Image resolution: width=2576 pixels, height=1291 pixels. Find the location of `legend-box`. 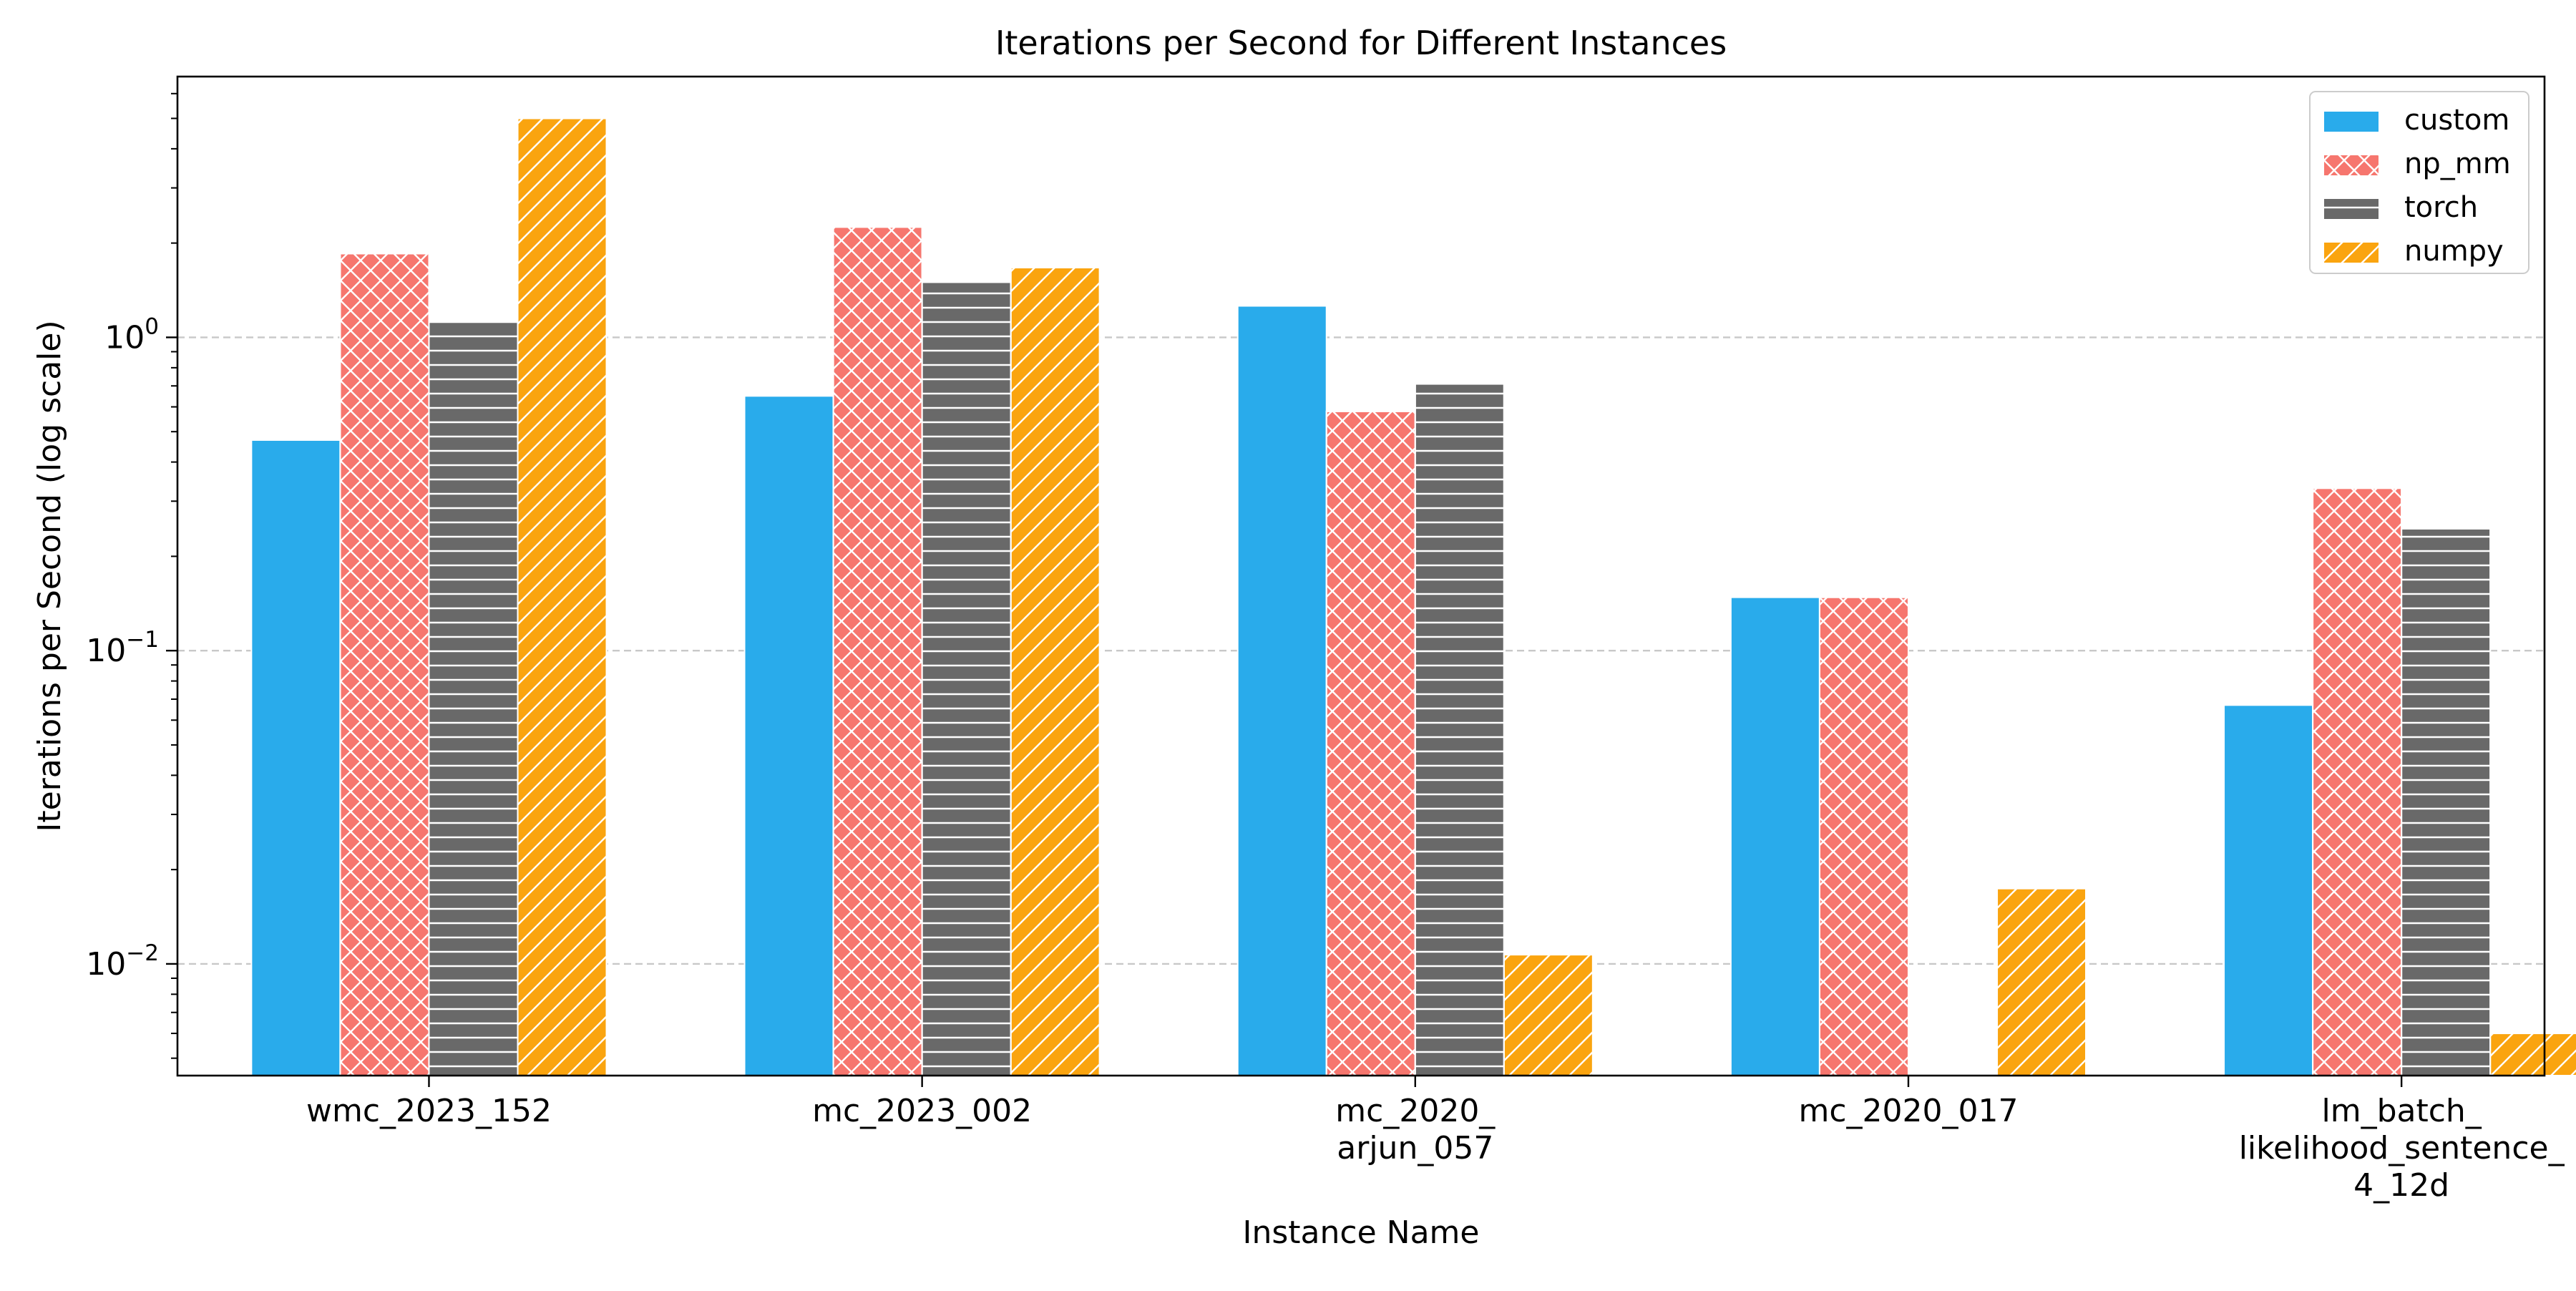

legend-box is located at coordinates (2419, 182).